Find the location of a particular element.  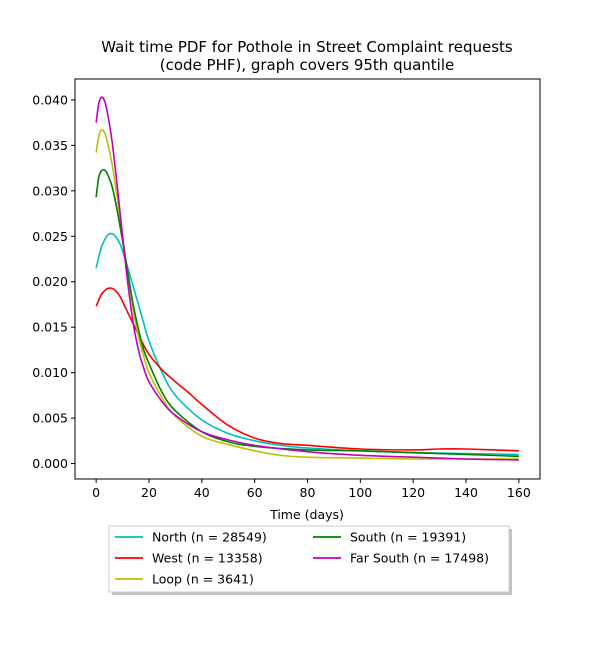

legend-label: Loop (n = 3641) is located at coordinates (203, 579).